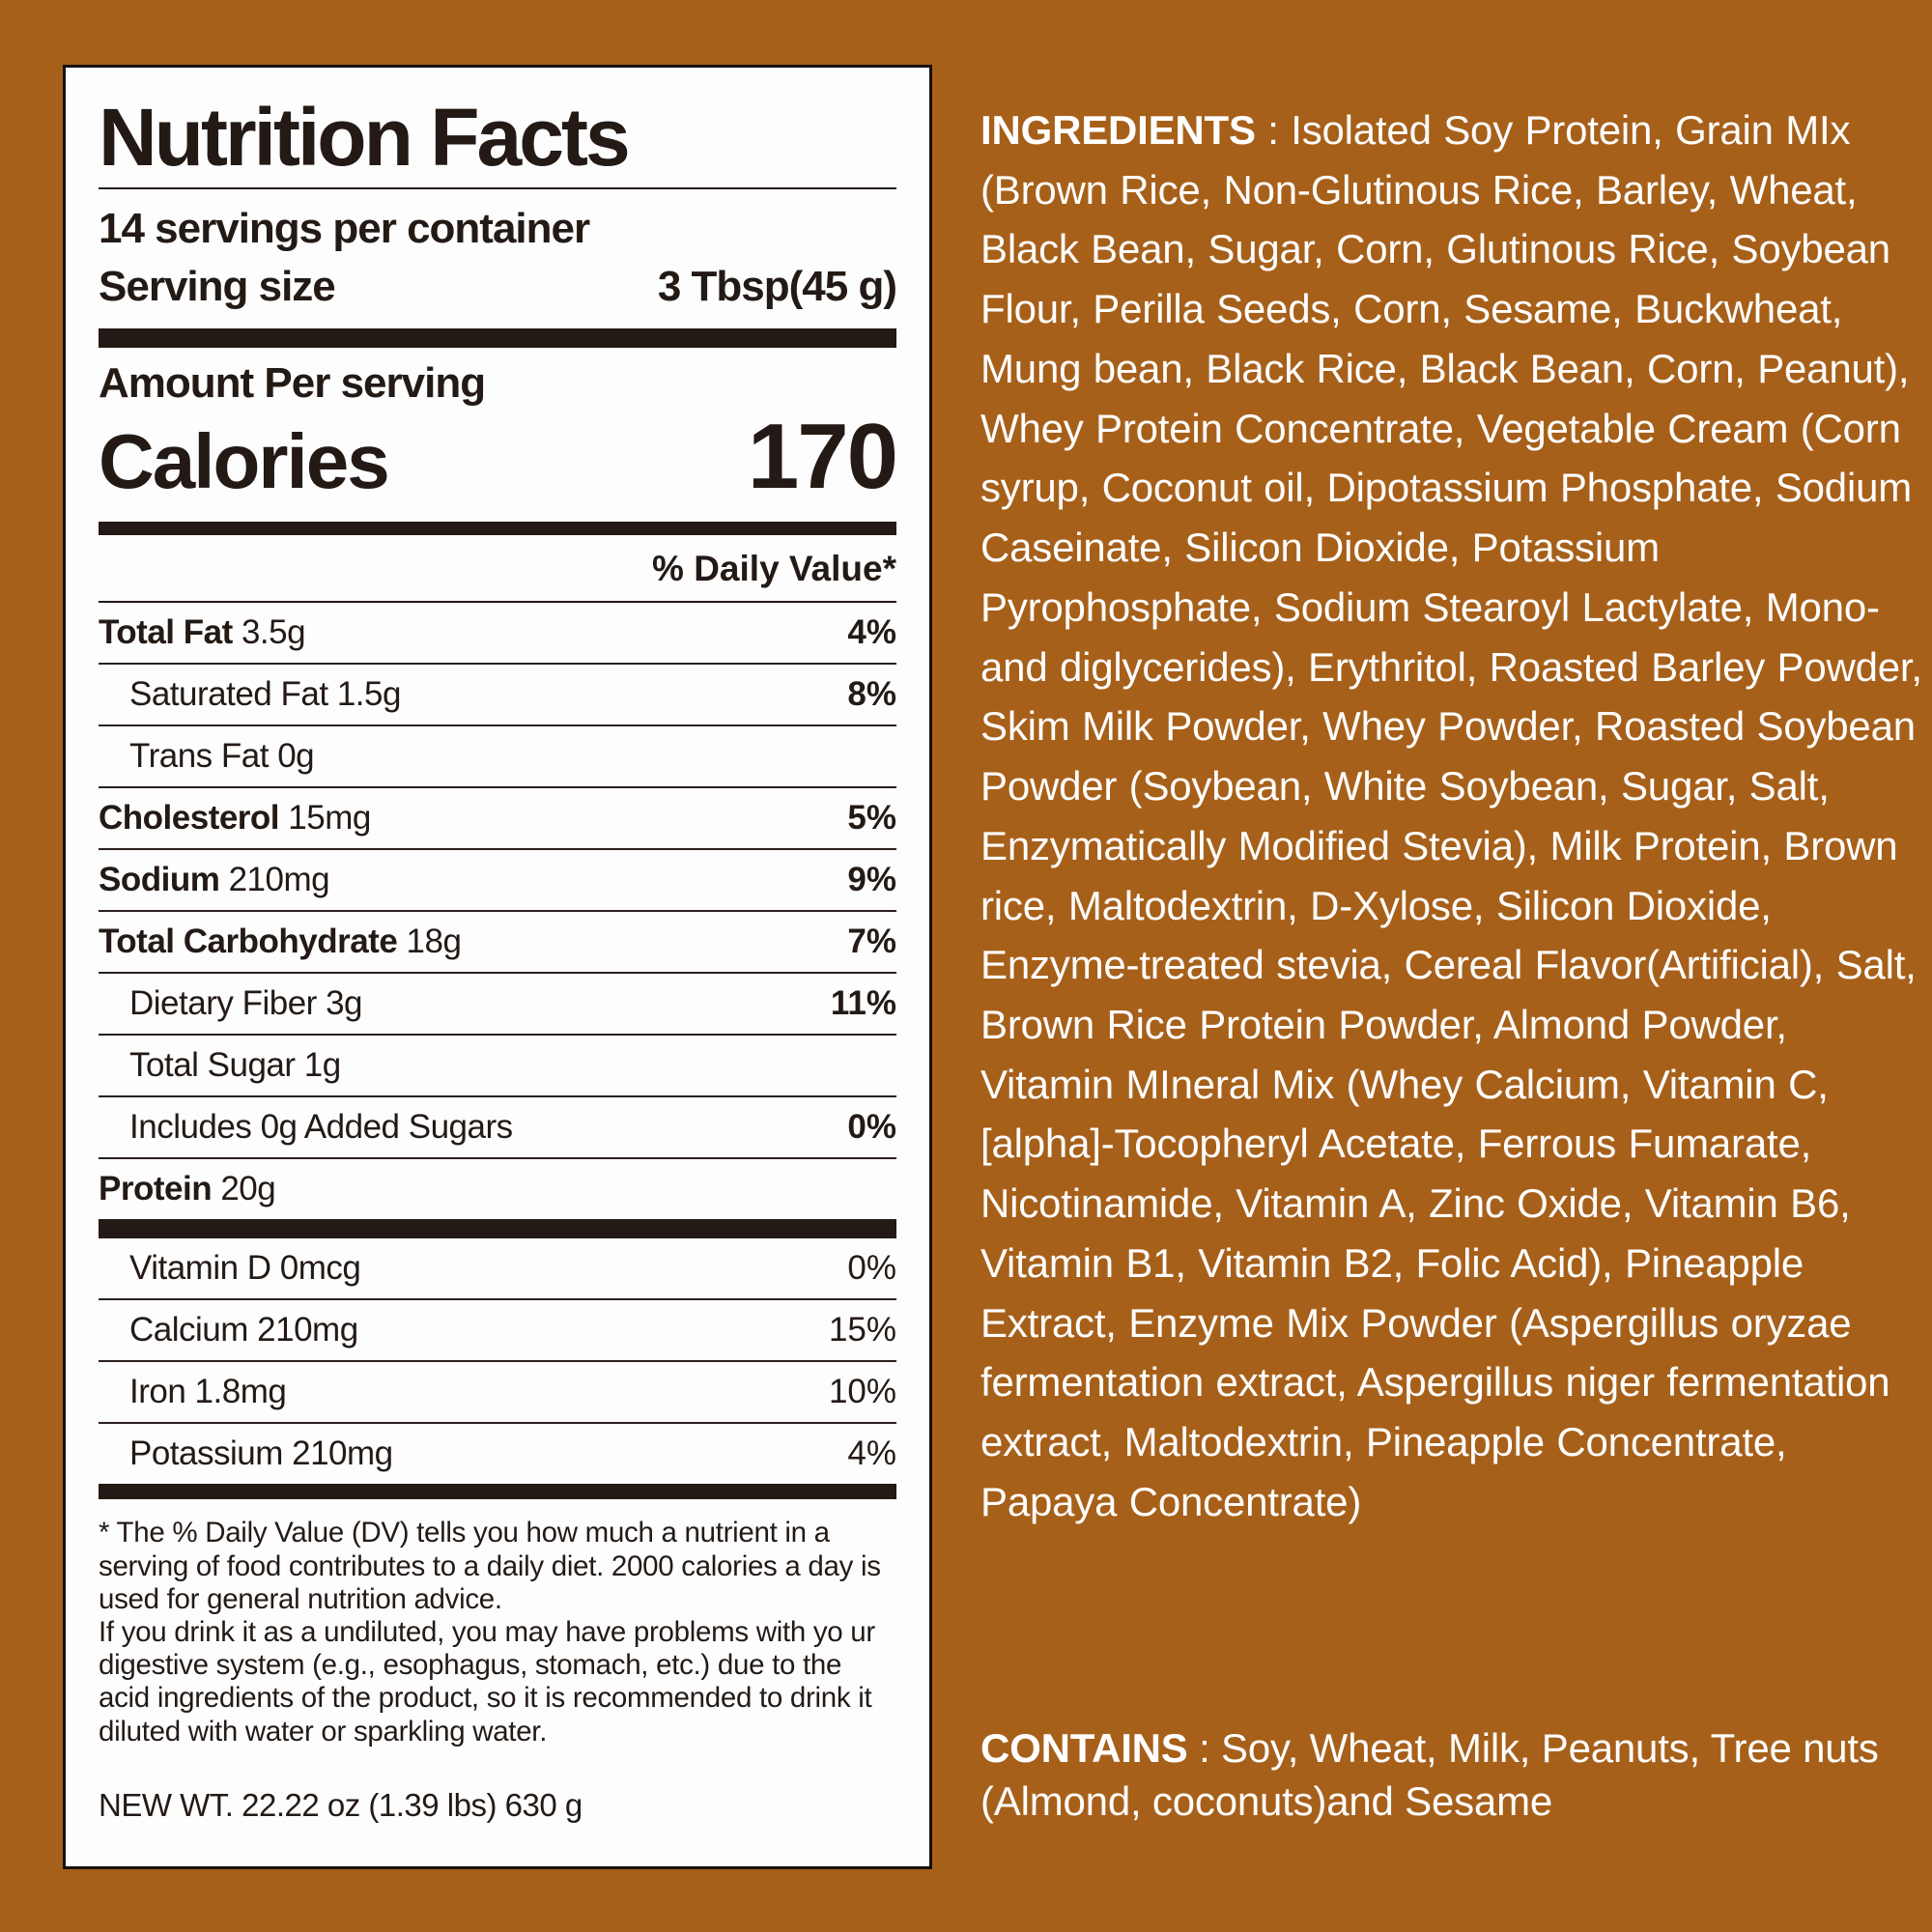  I want to click on nutrient-dv: 7%, so click(871, 942).